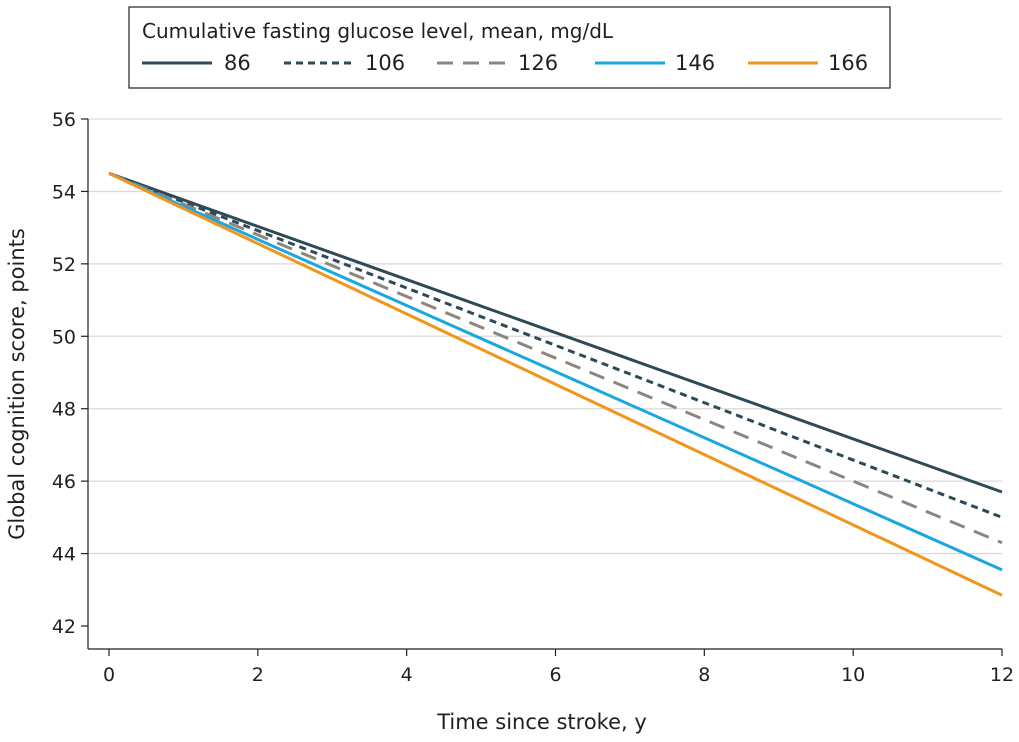 This screenshot has width=1019, height=742. Describe the element at coordinates (505, 63) in the screenshot. I see `legend-items: 86 106 126 146 166` at that location.